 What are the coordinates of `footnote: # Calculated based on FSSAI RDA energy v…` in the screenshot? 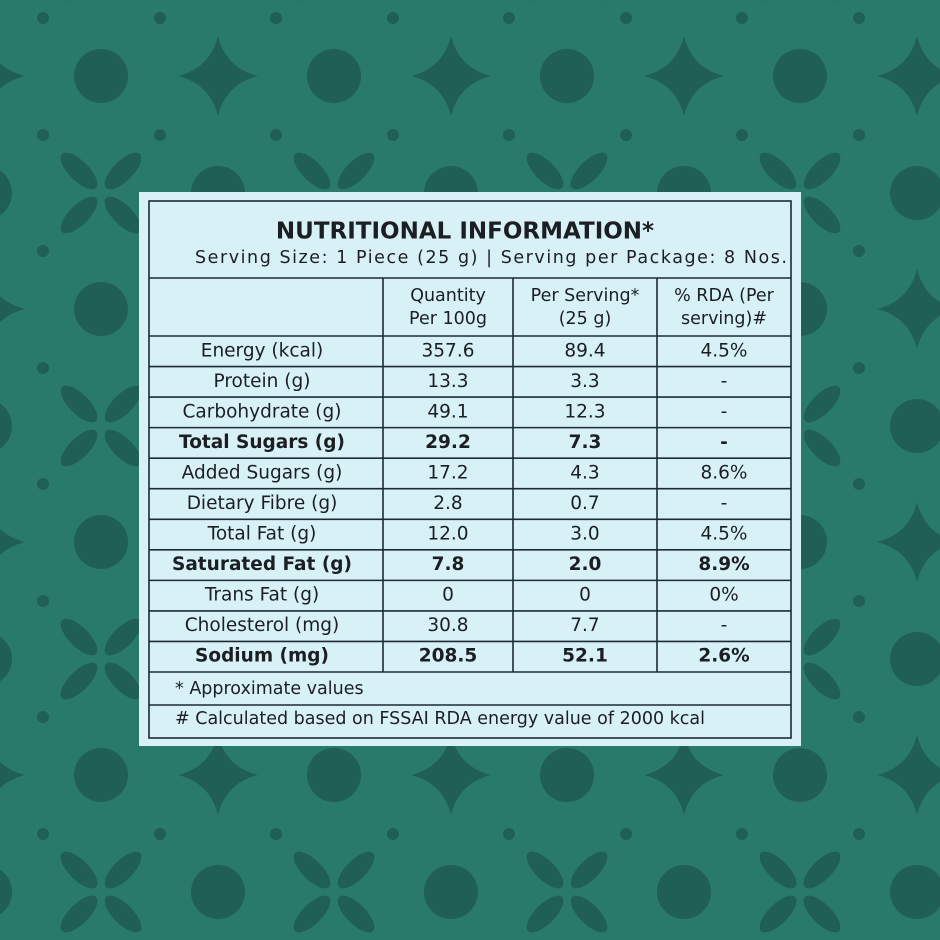 It's located at (440, 719).